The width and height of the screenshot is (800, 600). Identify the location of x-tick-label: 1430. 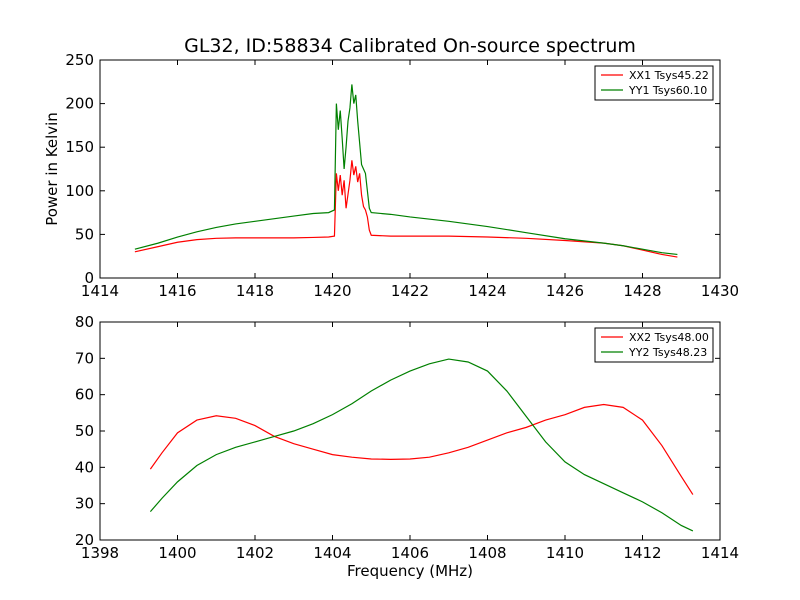
(720, 291).